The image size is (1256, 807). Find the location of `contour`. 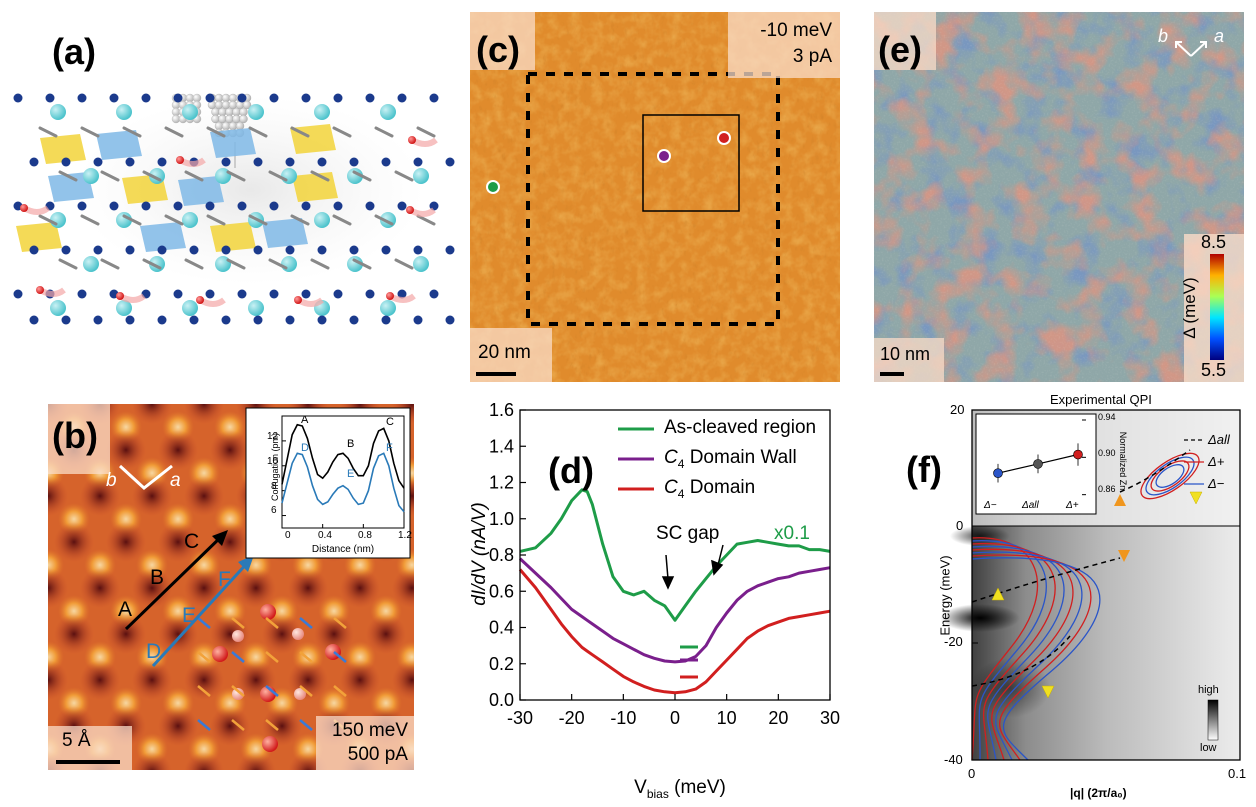

contour is located at coordinates (1170, 476).